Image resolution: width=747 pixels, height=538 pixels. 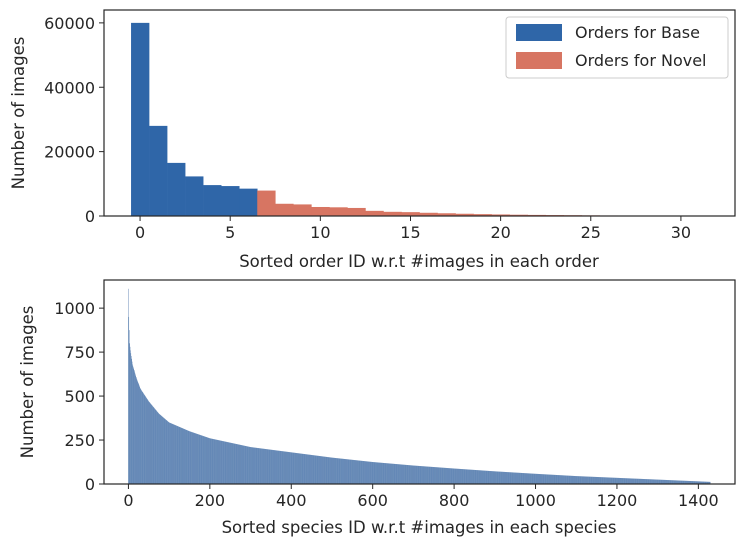 I want to click on species-y-tick-label: 750, so click(x=79, y=352).